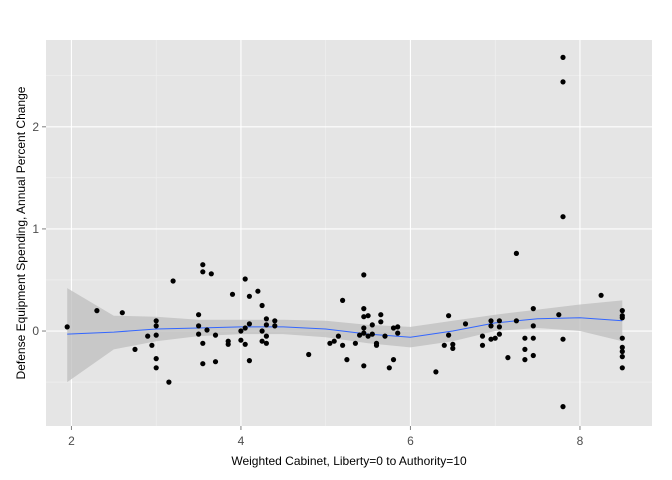 The image size is (672, 480). What do you see at coordinates (35, 229) in the screenshot?
I see `y-tick-label: 1` at bounding box center [35, 229].